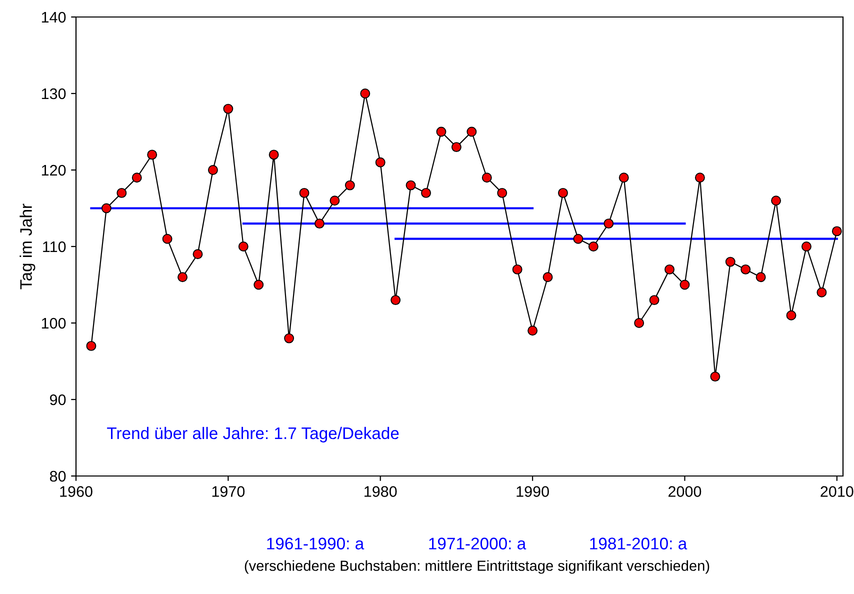  Describe the element at coordinates (58, 476) in the screenshot. I see `y-tick-label: 80` at that location.